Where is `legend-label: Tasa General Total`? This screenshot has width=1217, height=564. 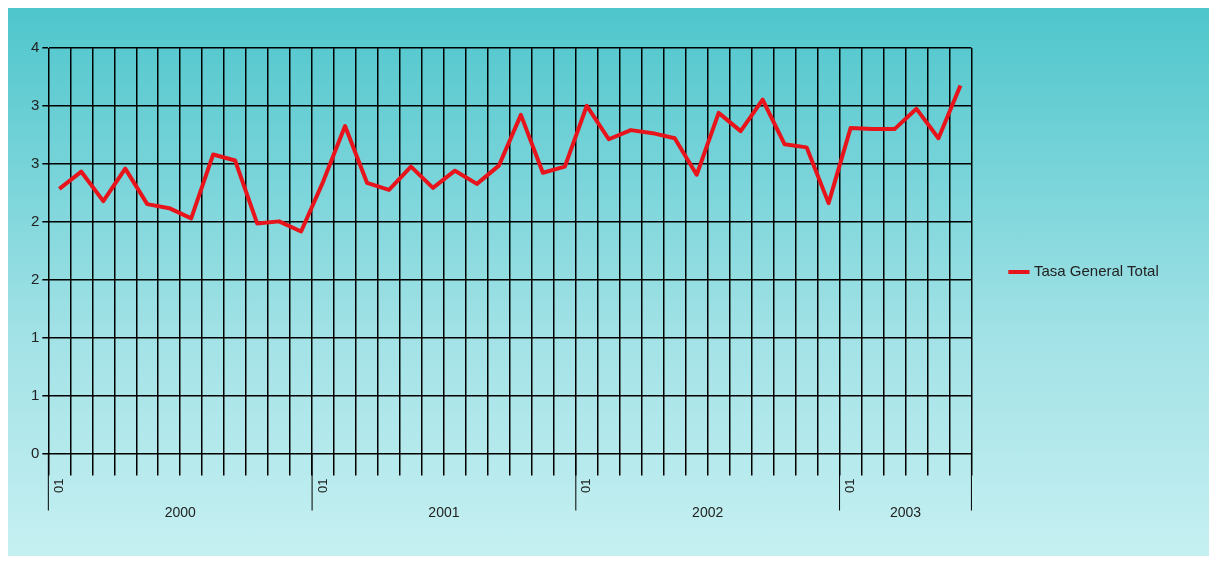
legend-label: Tasa General Total is located at coordinates (1096, 271).